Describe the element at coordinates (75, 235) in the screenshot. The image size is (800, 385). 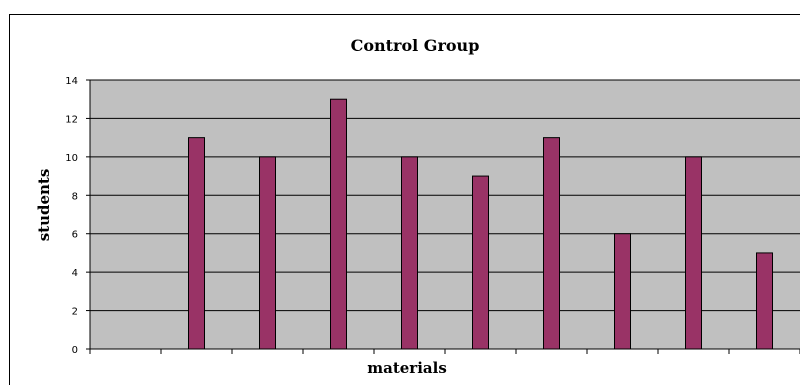
I see `y-tick-label: 6` at that location.